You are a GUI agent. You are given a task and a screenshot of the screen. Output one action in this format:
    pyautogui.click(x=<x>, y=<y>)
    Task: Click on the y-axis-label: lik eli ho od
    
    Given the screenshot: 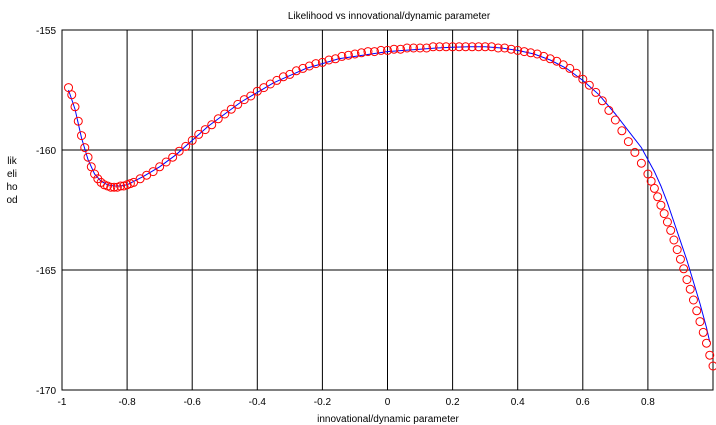 What is the action you would take?
    pyautogui.click(x=12, y=181)
    